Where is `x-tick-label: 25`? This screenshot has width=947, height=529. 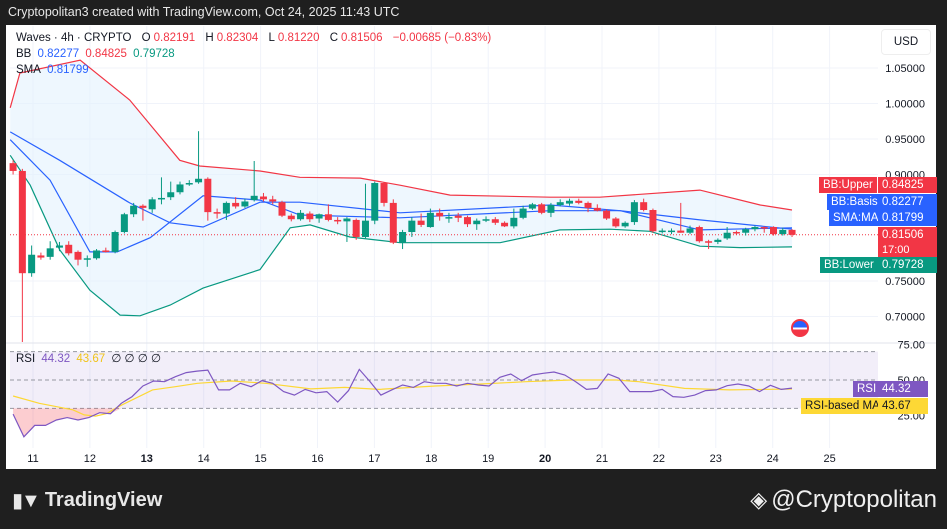
x-tick-label: 25 is located at coordinates (829, 459).